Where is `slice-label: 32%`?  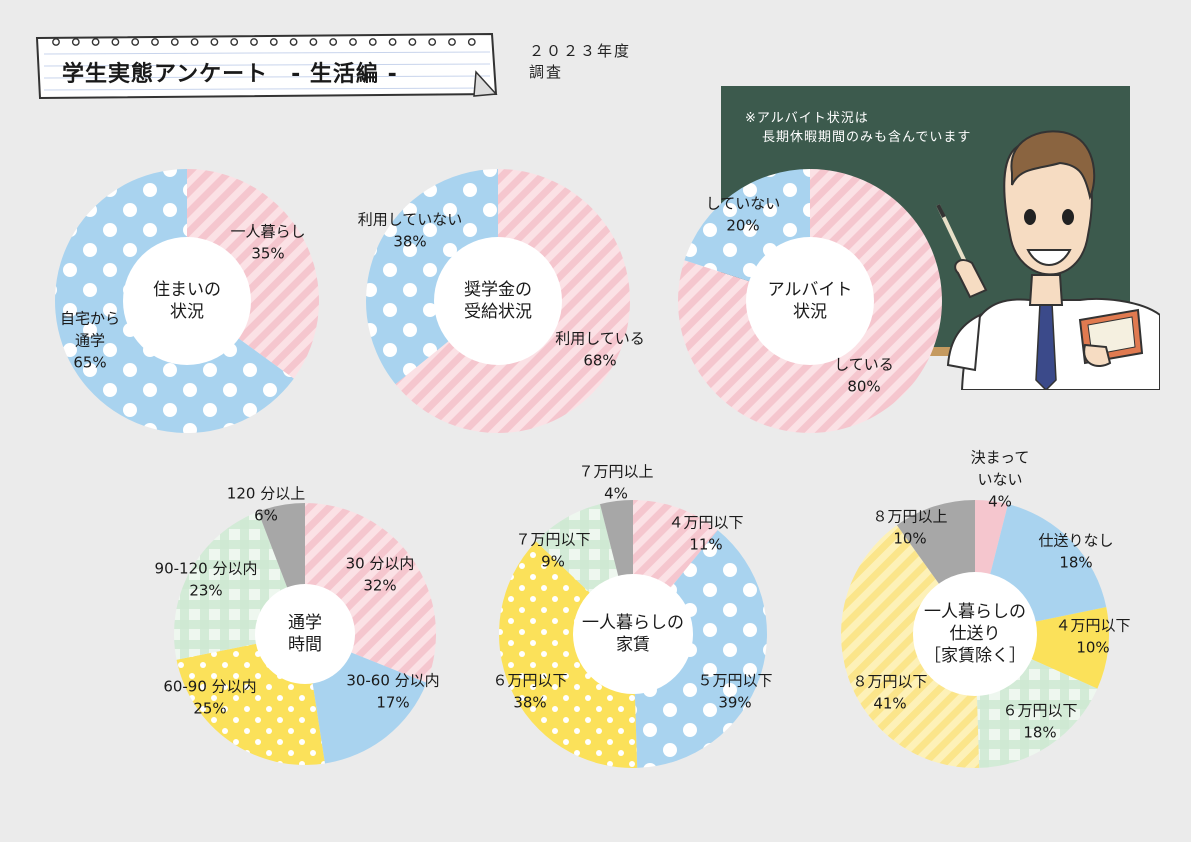
slice-label: 32% is located at coordinates (379, 586).